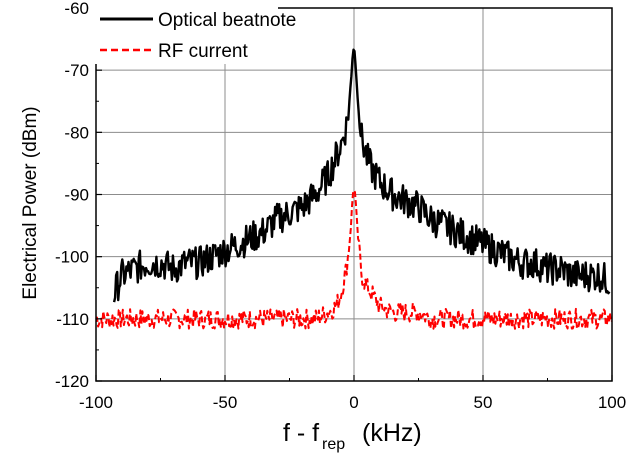  I want to click on x-axis-label: f - f rep (kHz), so click(352, 436).